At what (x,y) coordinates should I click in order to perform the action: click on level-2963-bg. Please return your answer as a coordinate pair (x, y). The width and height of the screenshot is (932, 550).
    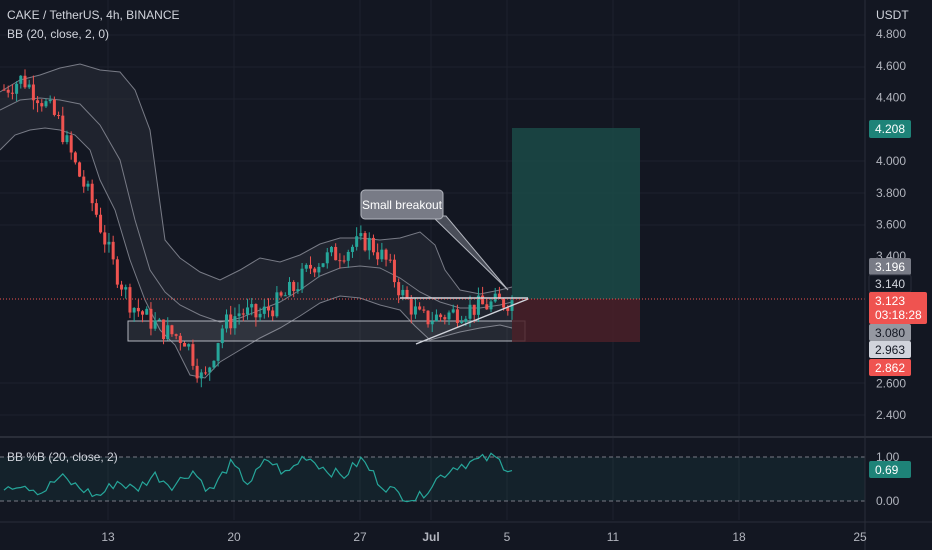
    Looking at the image, I should click on (890, 349).